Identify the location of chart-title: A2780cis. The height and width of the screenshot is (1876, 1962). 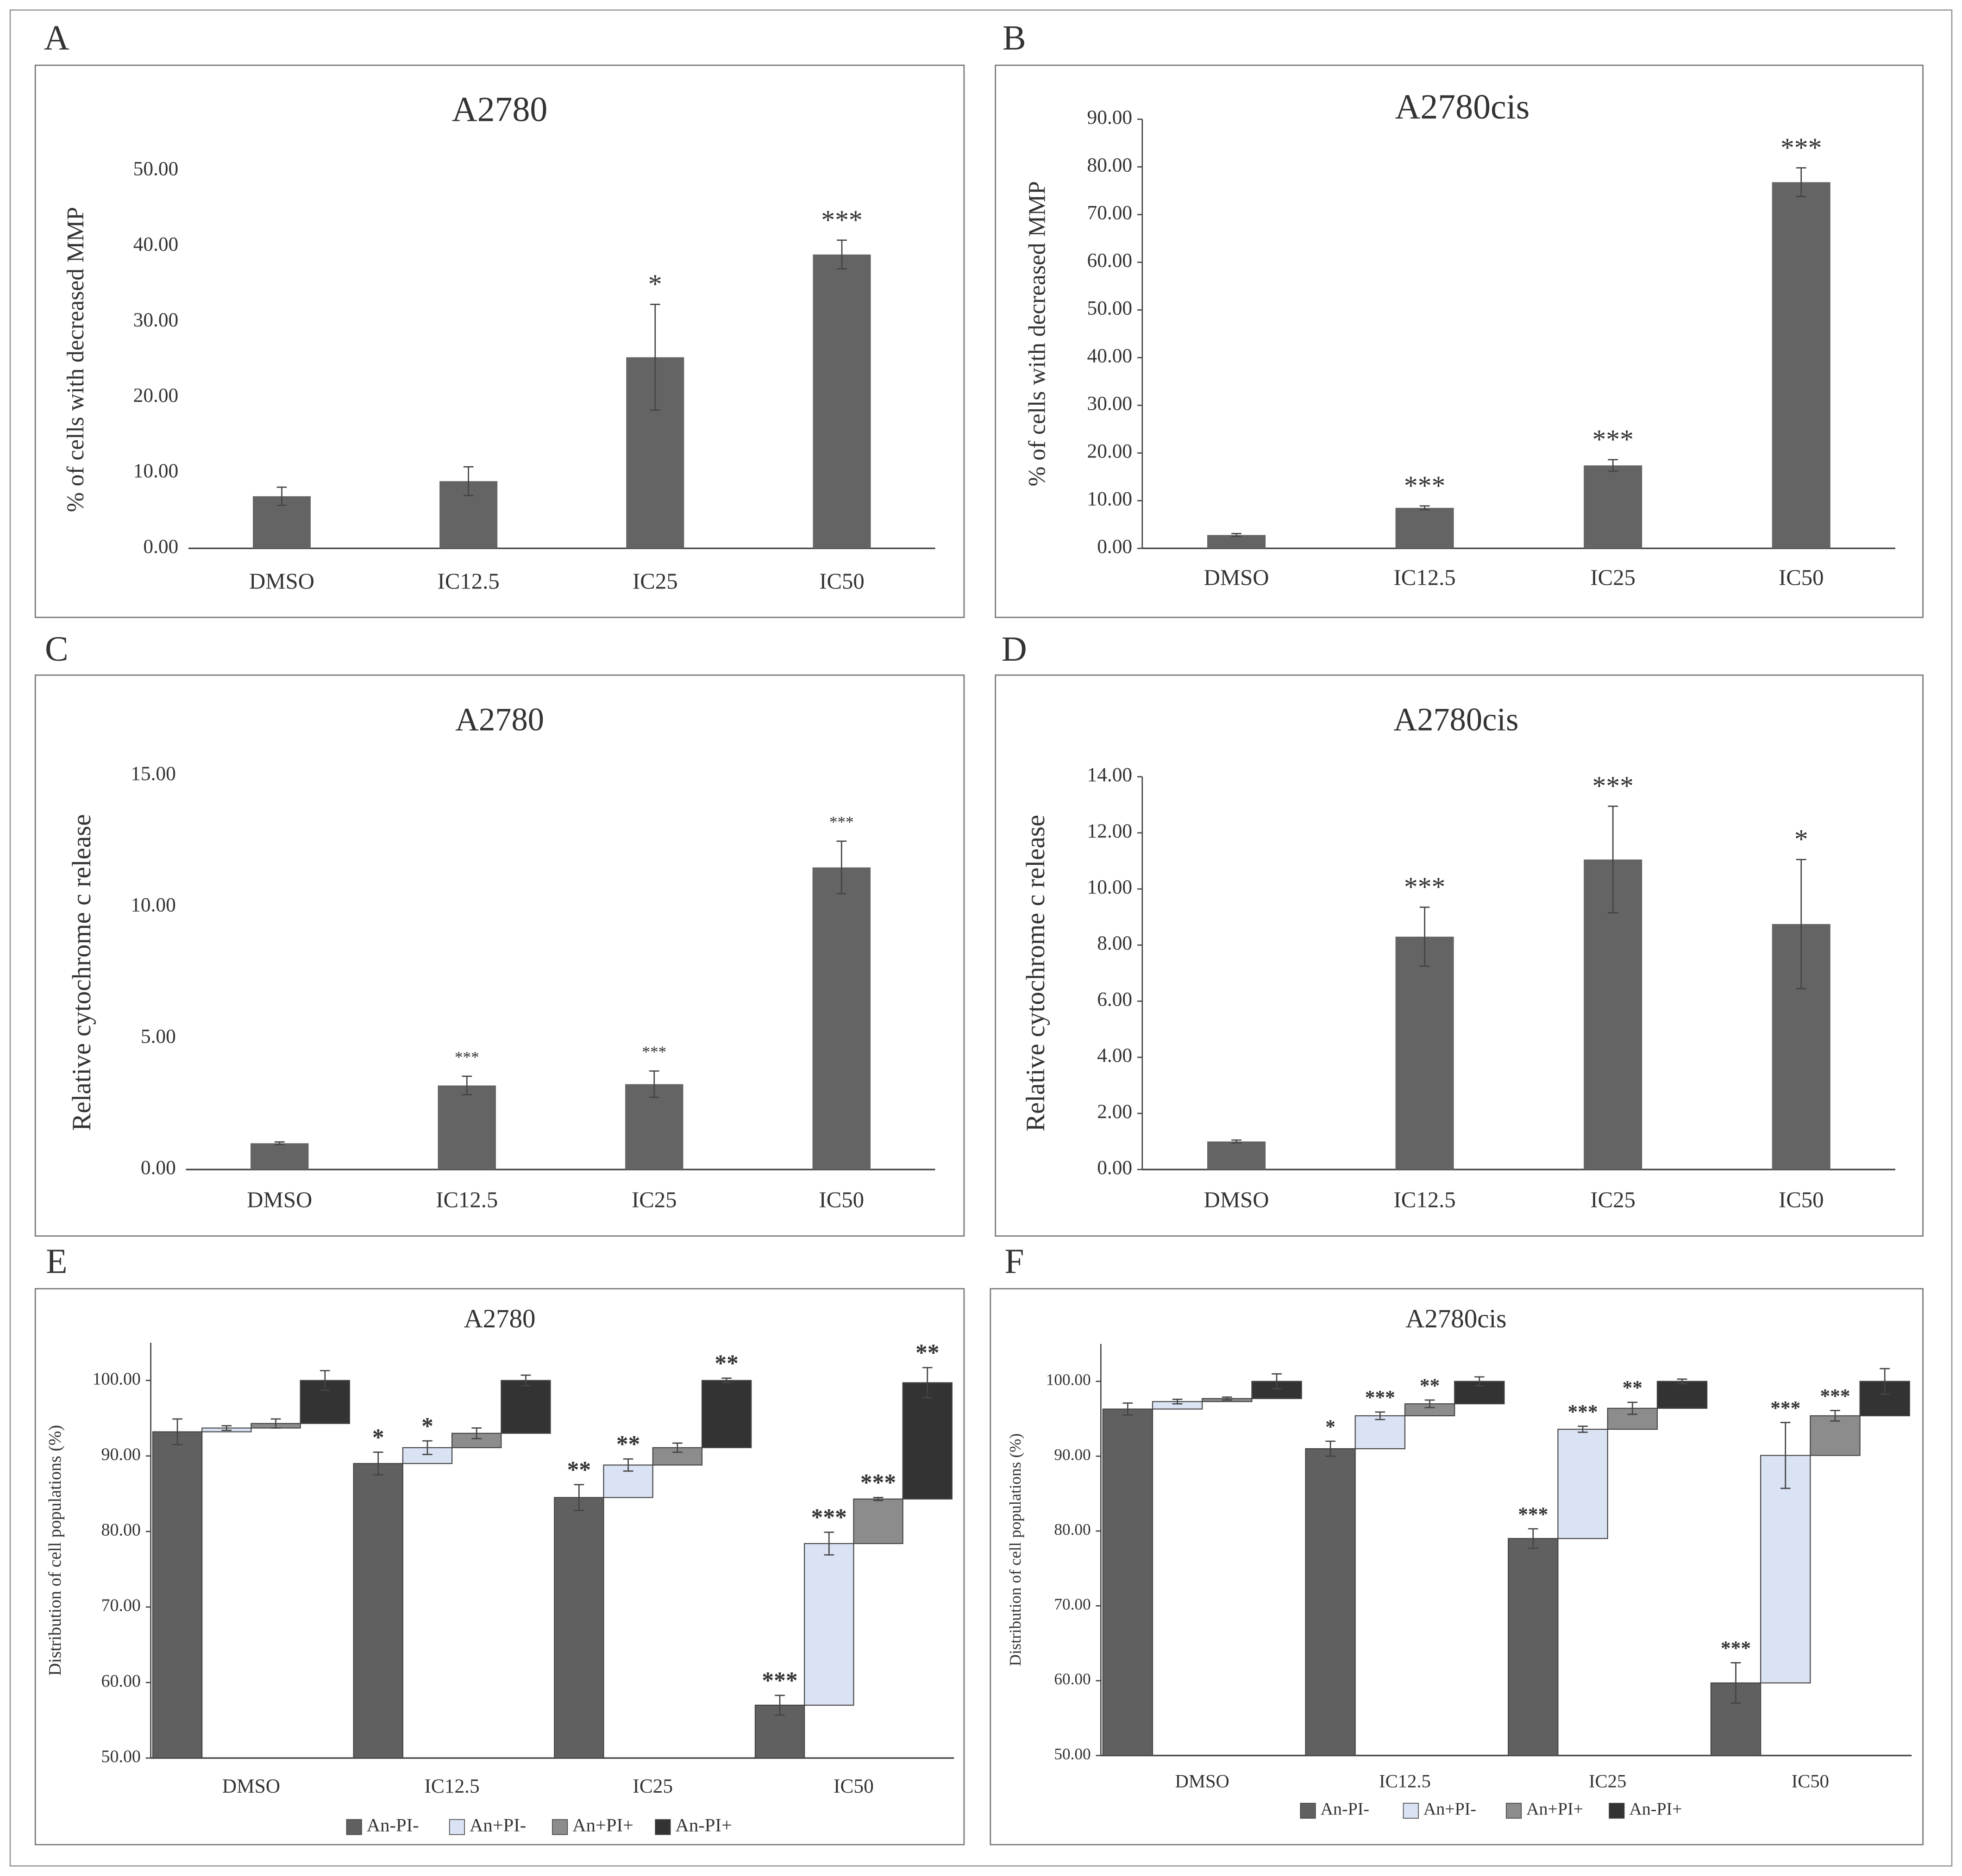
(1463, 107).